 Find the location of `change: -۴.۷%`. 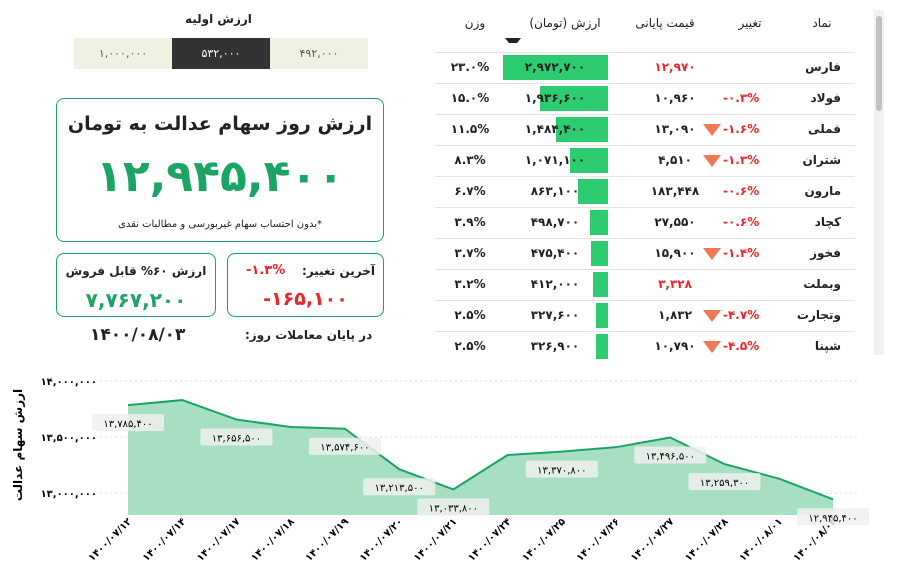

change: -۴.۷% is located at coordinates (741, 315).